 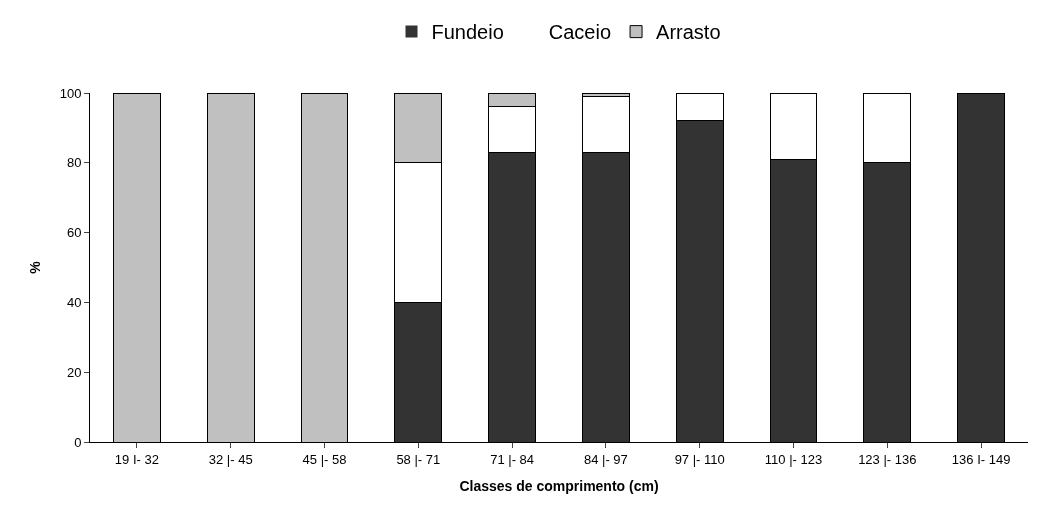 What do you see at coordinates (699, 459) in the screenshot?
I see `x-tick-label: 97 |- 110` at bounding box center [699, 459].